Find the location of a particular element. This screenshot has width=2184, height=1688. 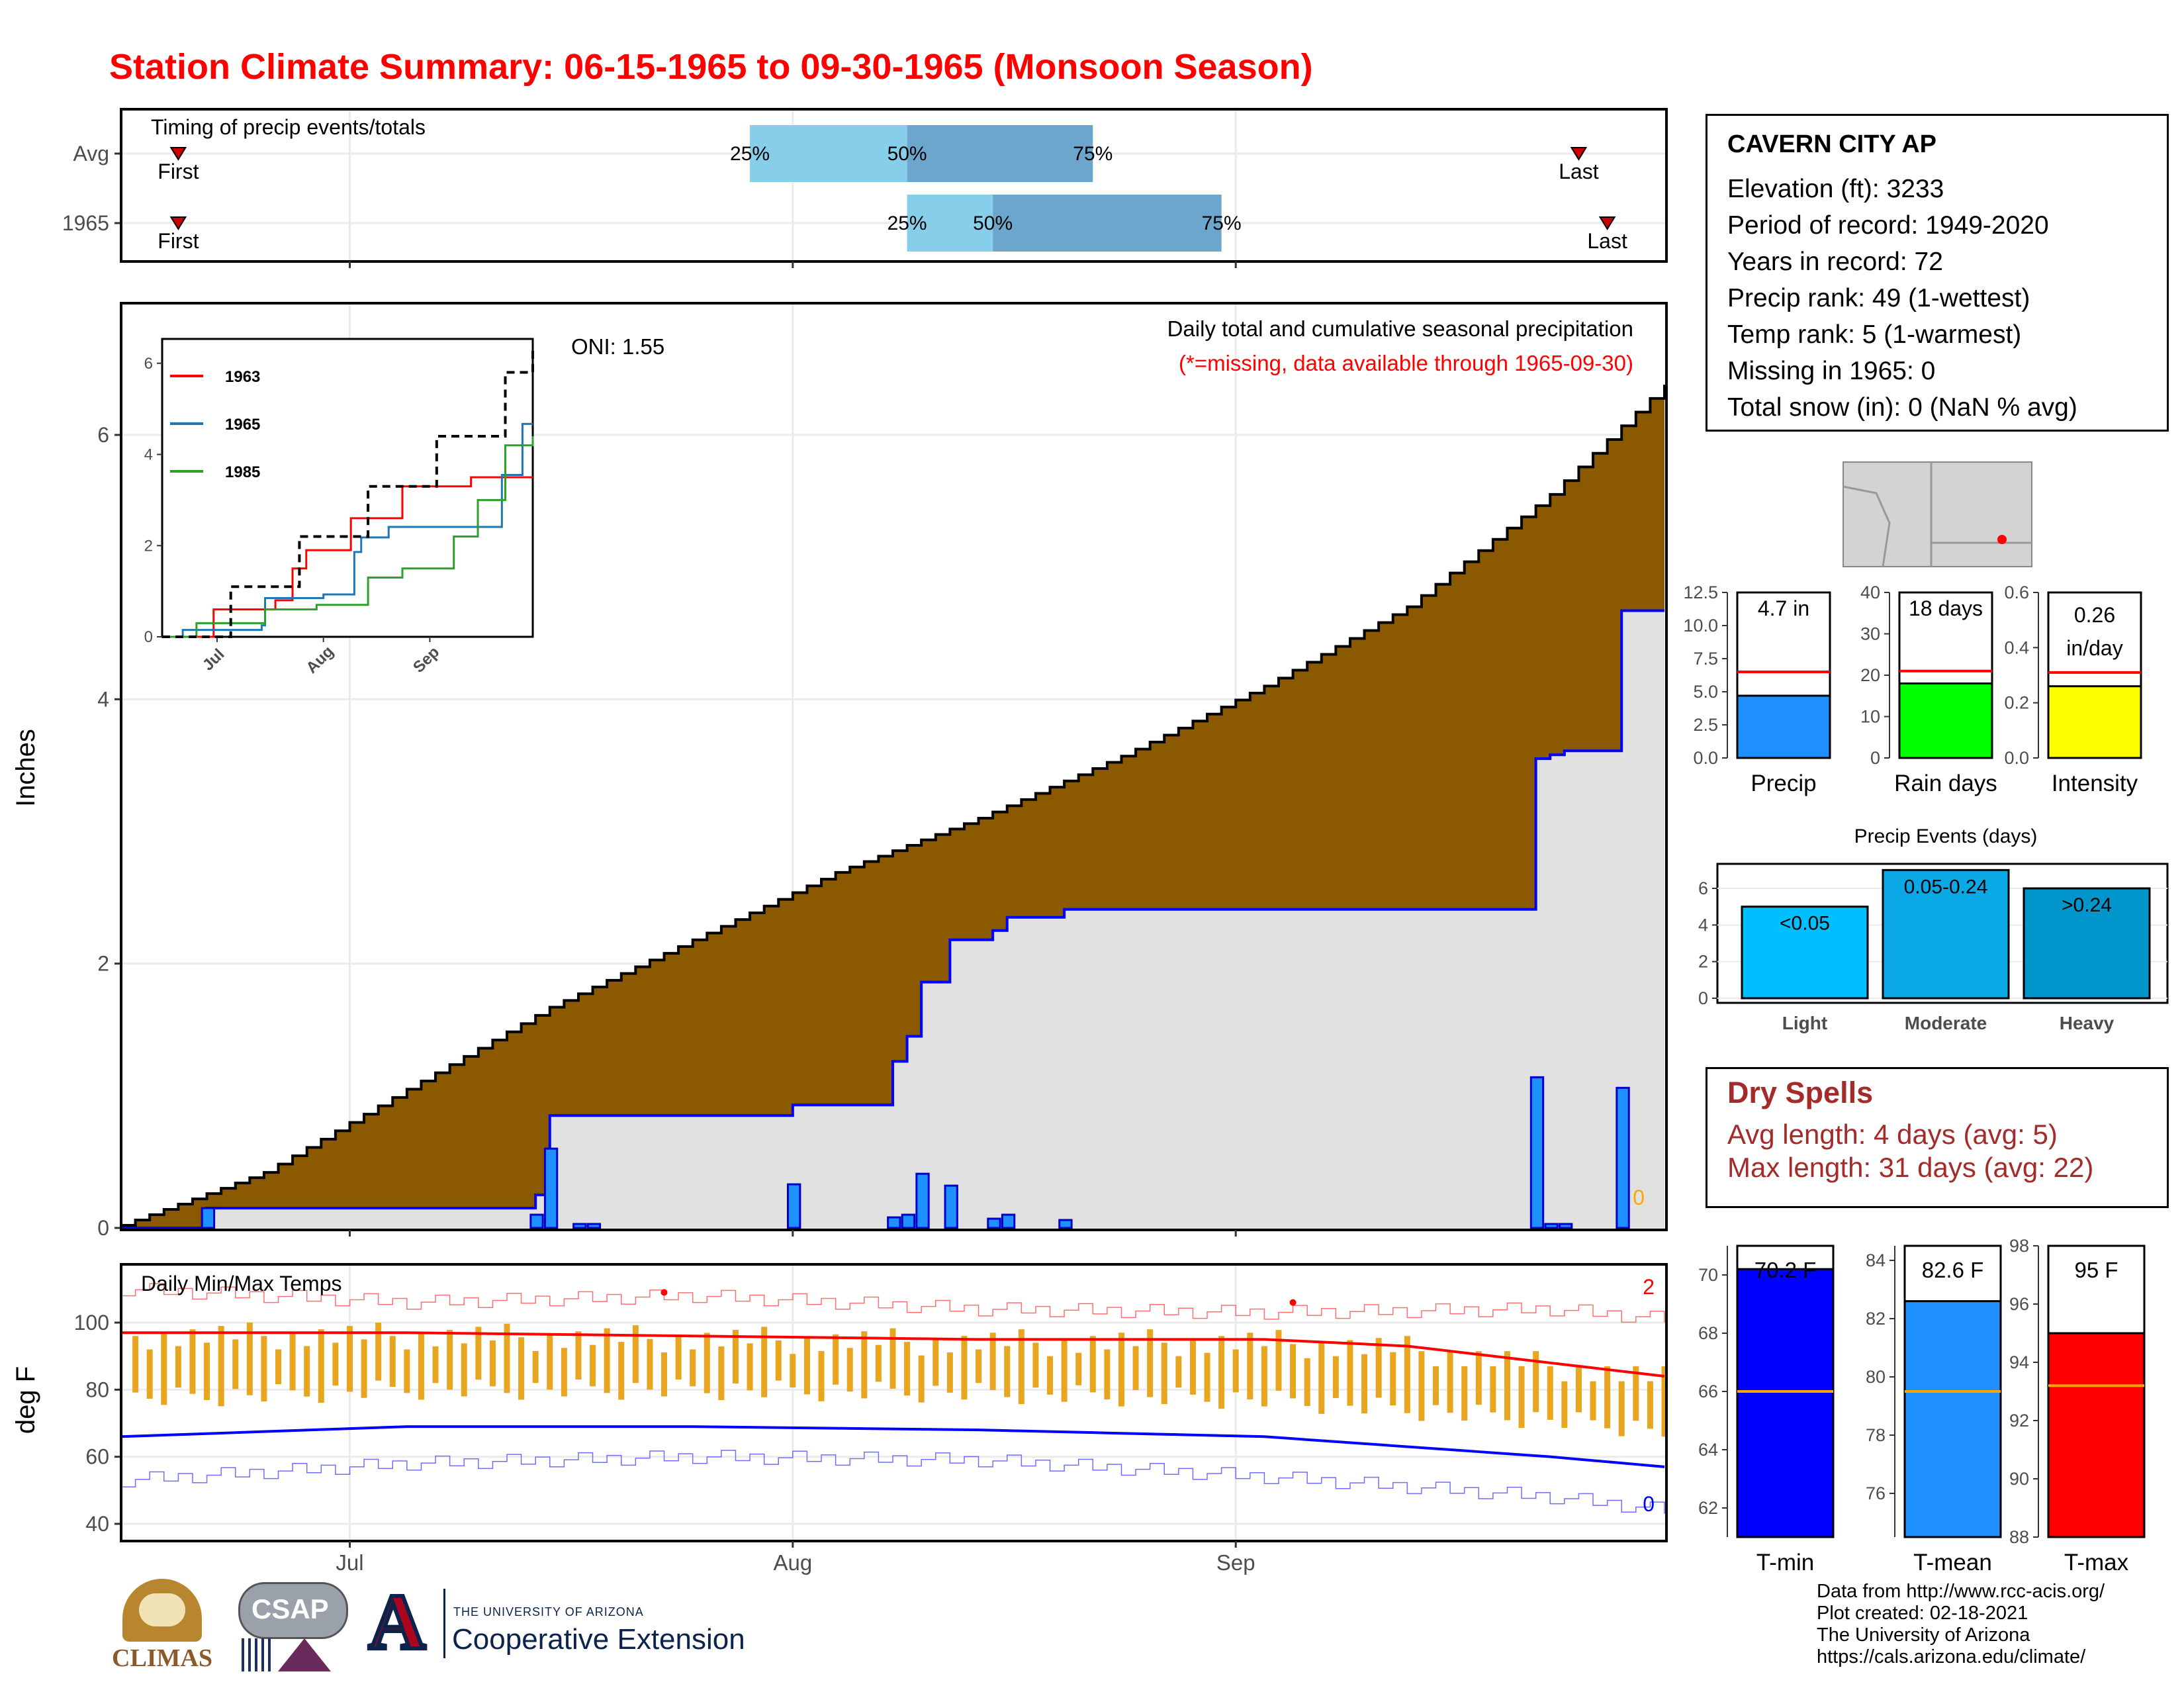

temp-ylabel: deg F is located at coordinates (26, 1400).